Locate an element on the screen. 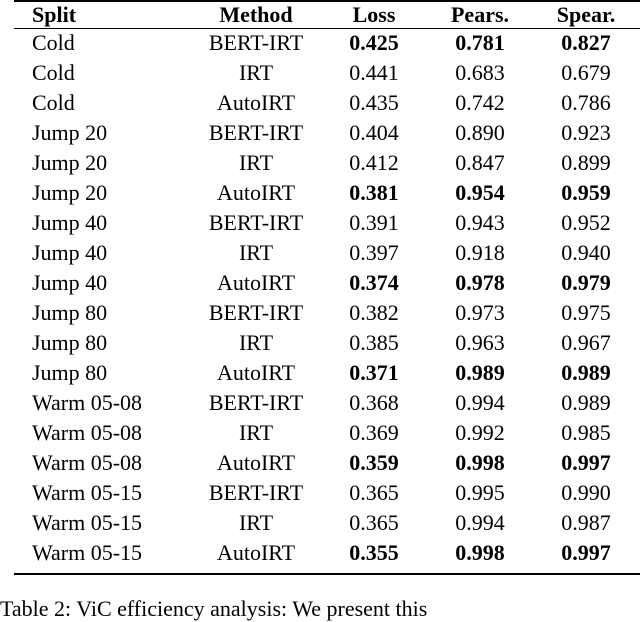  table-cell: 0.967 is located at coordinates (586, 342).